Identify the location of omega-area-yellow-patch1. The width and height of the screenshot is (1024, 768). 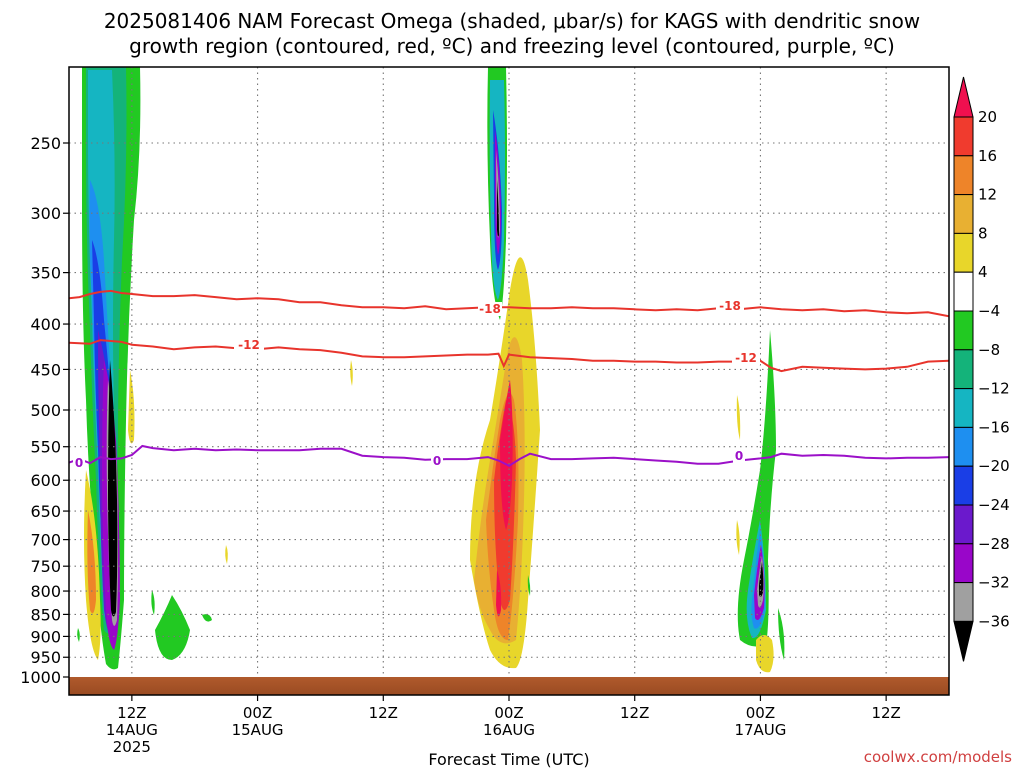
(226, 554).